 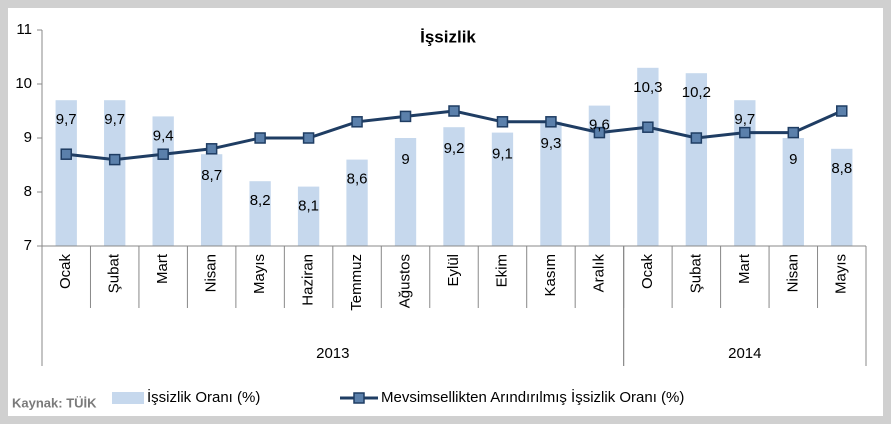 I want to click on x-tick-label: Kasım, so click(x=550, y=275).